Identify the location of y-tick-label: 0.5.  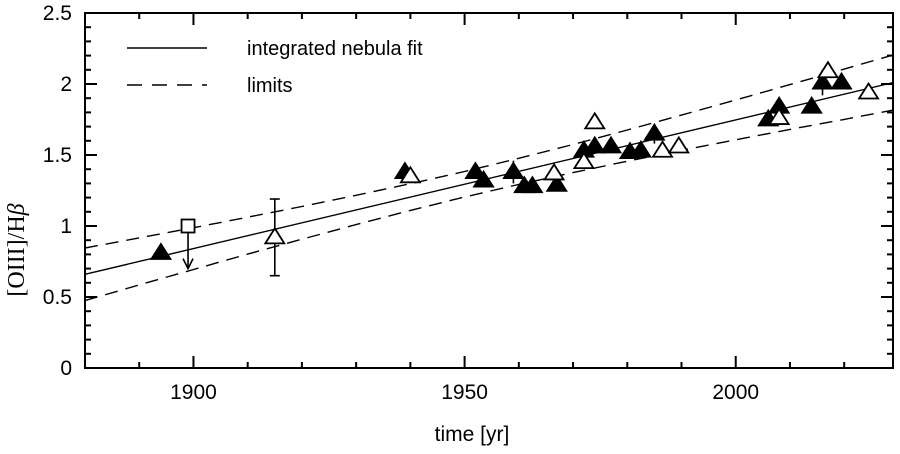
(57, 297).